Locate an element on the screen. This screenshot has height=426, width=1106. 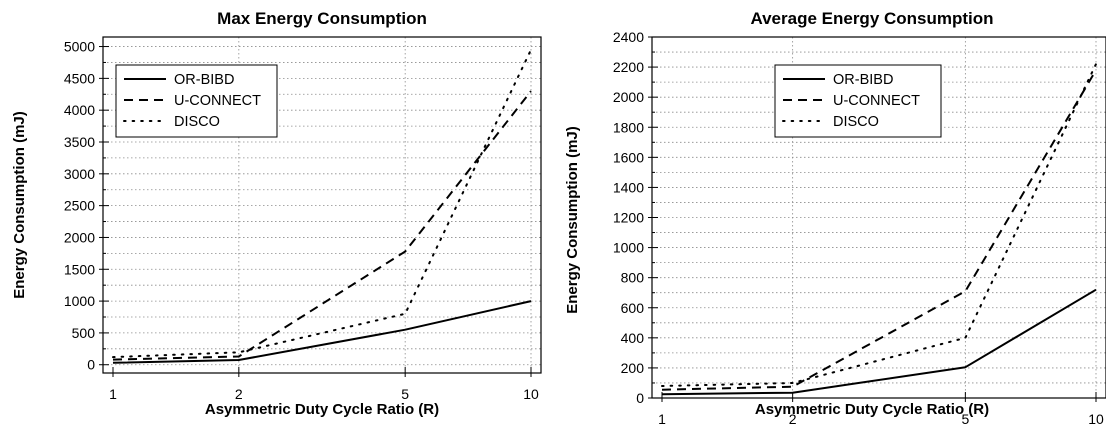
y-tick-label: 1500 is located at coordinates (79, 269).